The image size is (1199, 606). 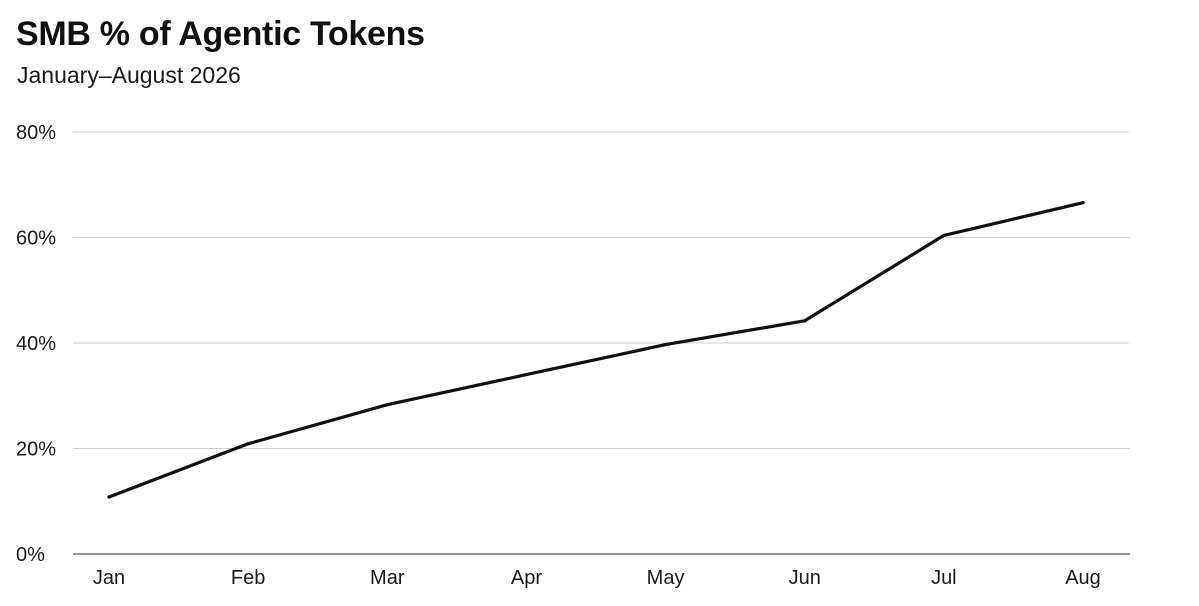 What do you see at coordinates (248, 578) in the screenshot?
I see `x-tick-label: Feb` at bounding box center [248, 578].